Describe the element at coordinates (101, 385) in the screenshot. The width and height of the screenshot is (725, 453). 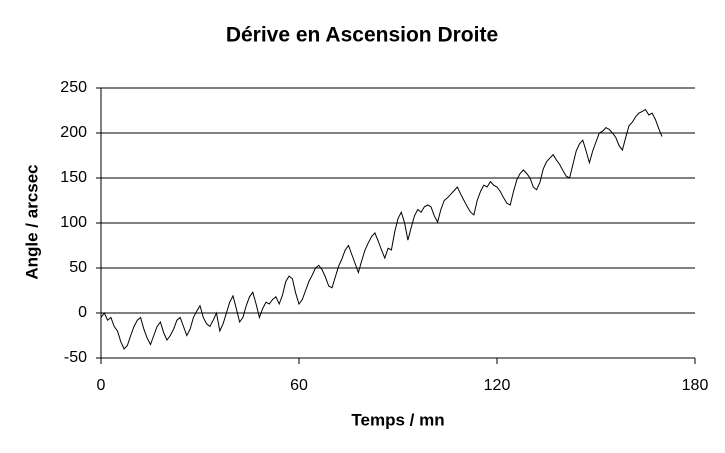
I see `x-tick-label: 0` at that location.